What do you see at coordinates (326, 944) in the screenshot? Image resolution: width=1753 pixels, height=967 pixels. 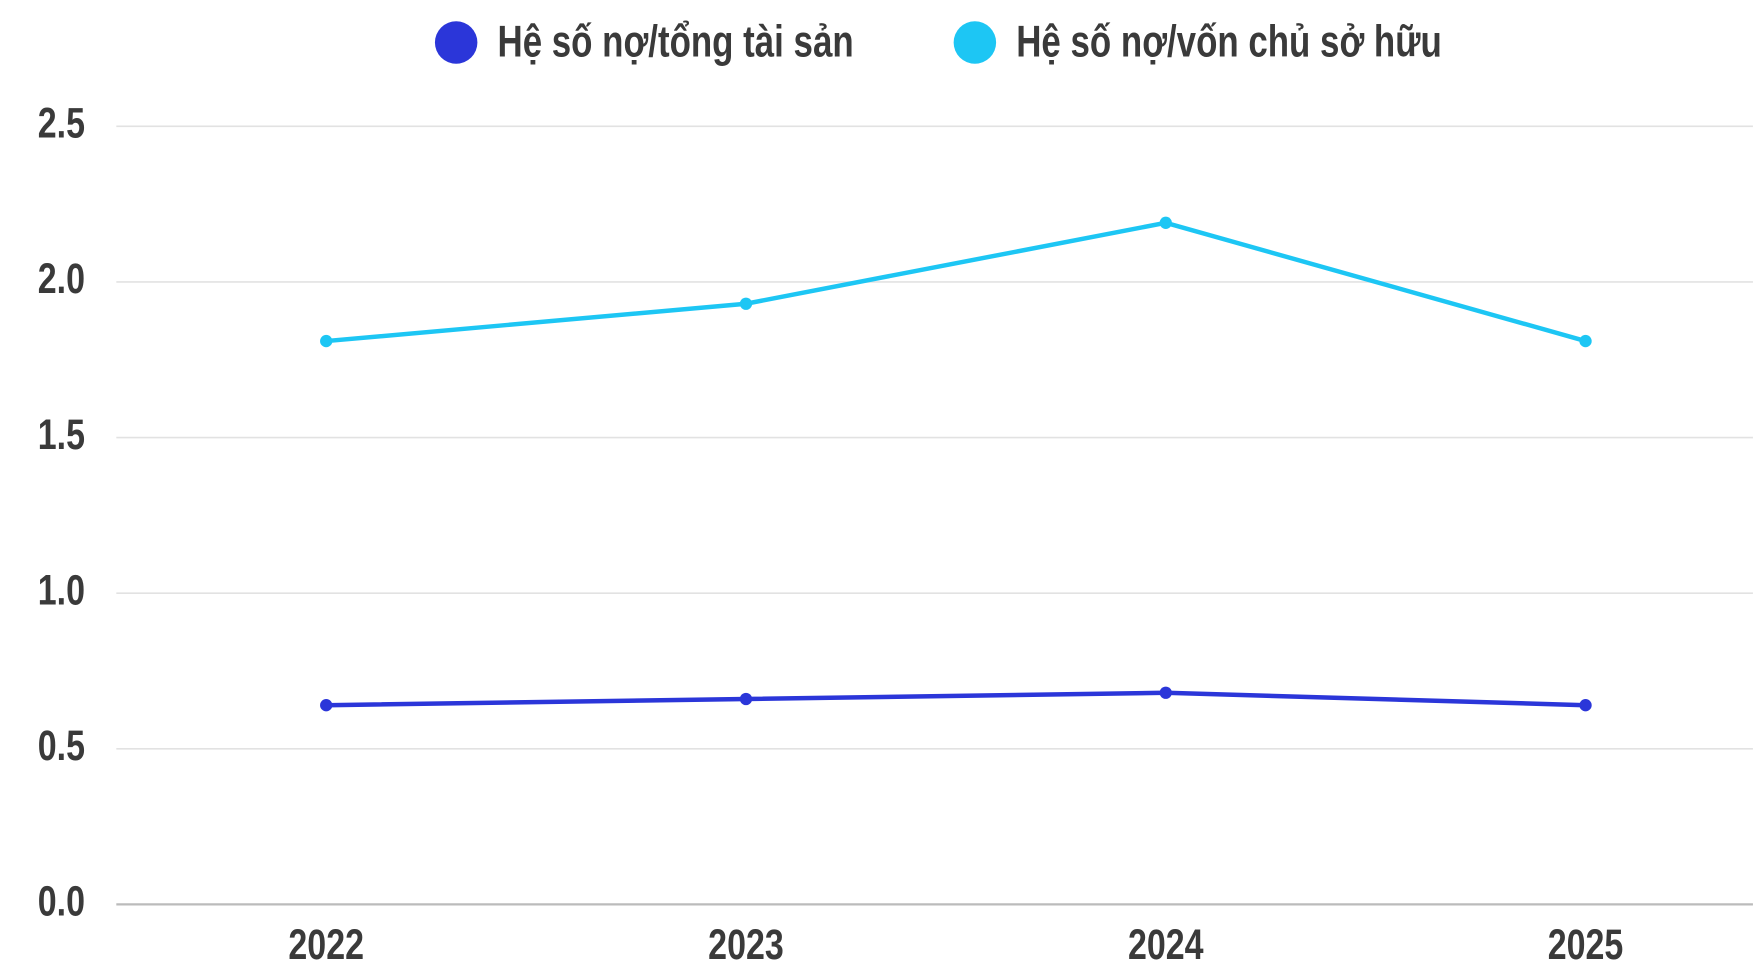 I see `x-tick-label: 2022` at bounding box center [326, 944].